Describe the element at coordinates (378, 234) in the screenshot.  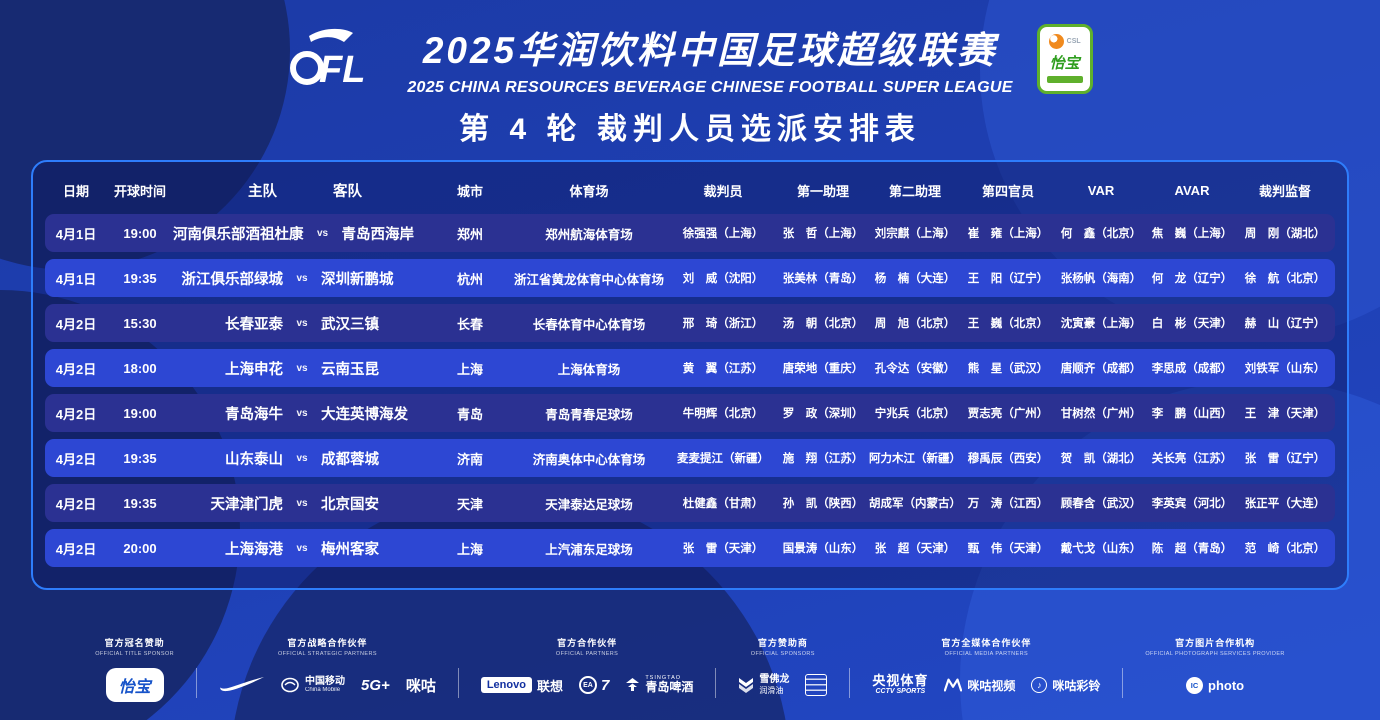
I see `away-team: 青岛西海岸` at that location.